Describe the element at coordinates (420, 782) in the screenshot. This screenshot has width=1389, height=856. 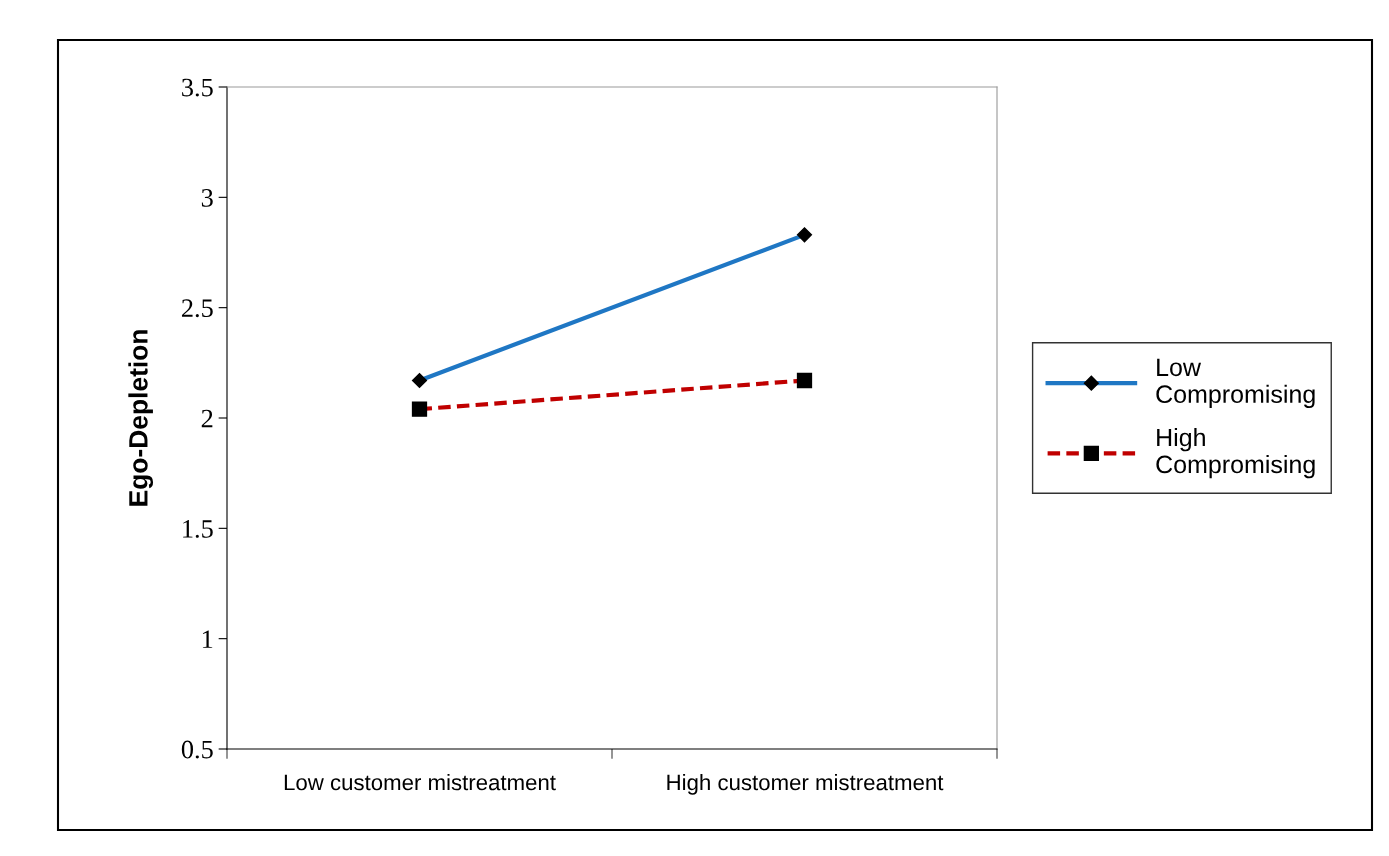
I see `x-tick-label: Low customer mistreatment` at that location.